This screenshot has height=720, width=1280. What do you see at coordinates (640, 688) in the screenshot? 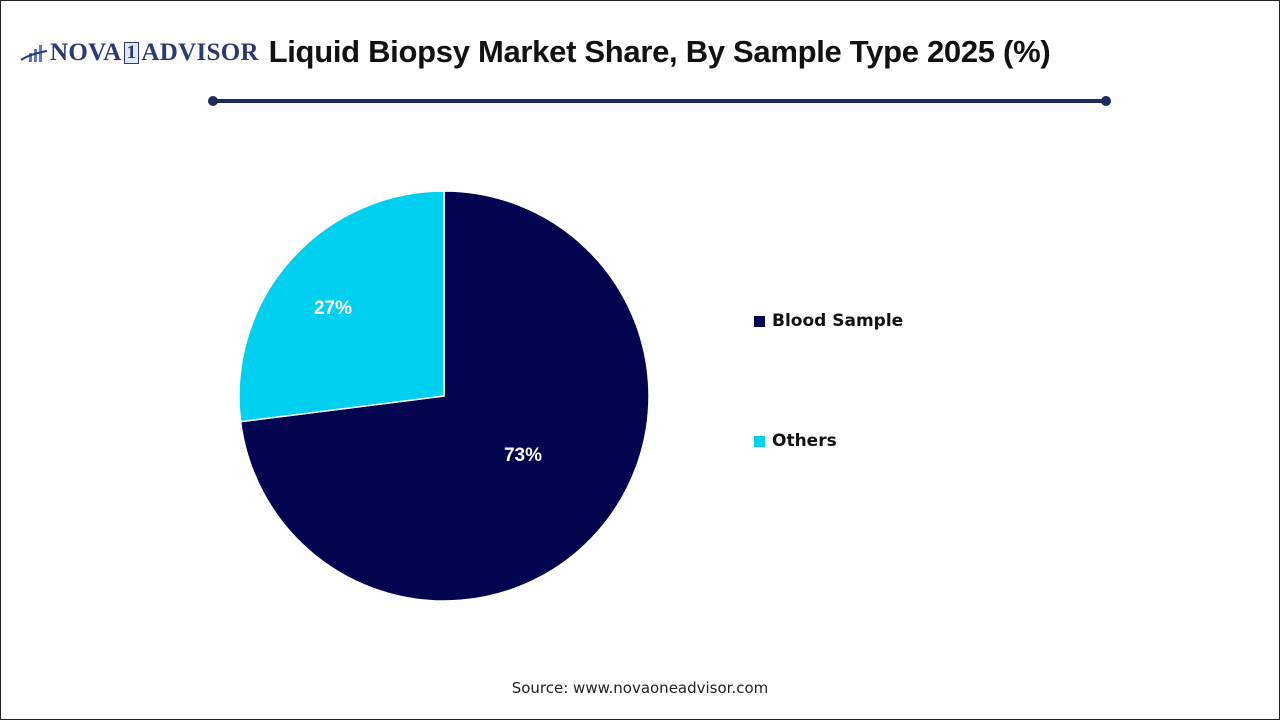
I see `source-note: Source: www.novaoneadvisor.com` at bounding box center [640, 688].